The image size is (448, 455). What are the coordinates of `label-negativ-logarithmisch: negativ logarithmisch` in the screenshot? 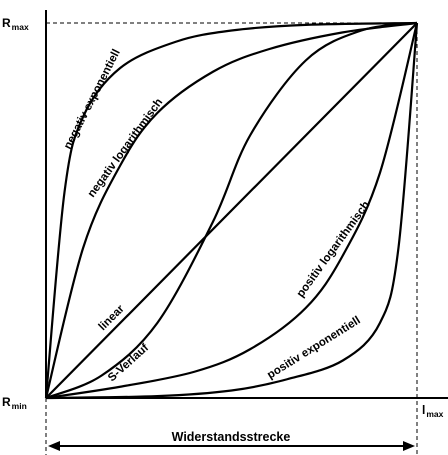 It's located at (126, 148).